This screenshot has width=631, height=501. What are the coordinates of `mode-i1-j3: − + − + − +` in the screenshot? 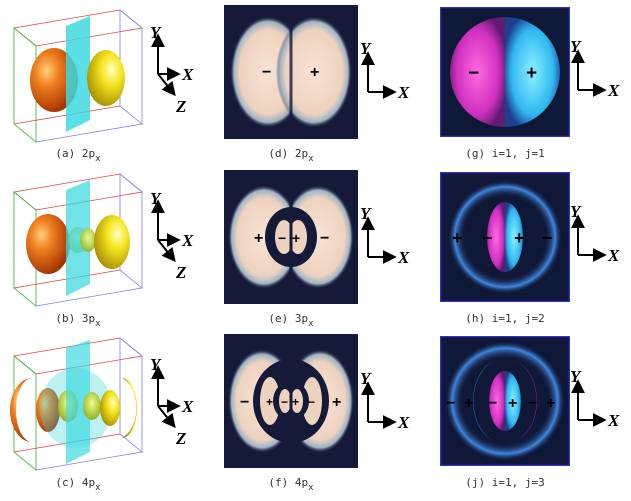 It's located at (505, 401).